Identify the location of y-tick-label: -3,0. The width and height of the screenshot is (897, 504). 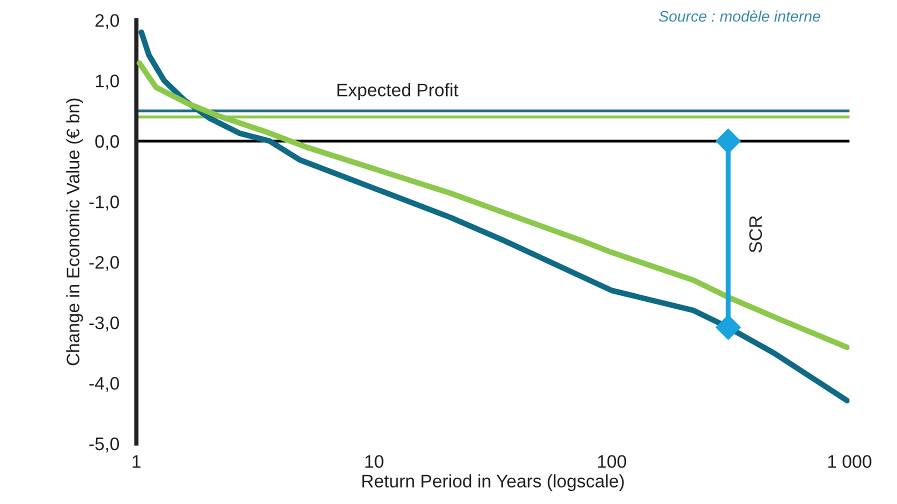
(104, 324).